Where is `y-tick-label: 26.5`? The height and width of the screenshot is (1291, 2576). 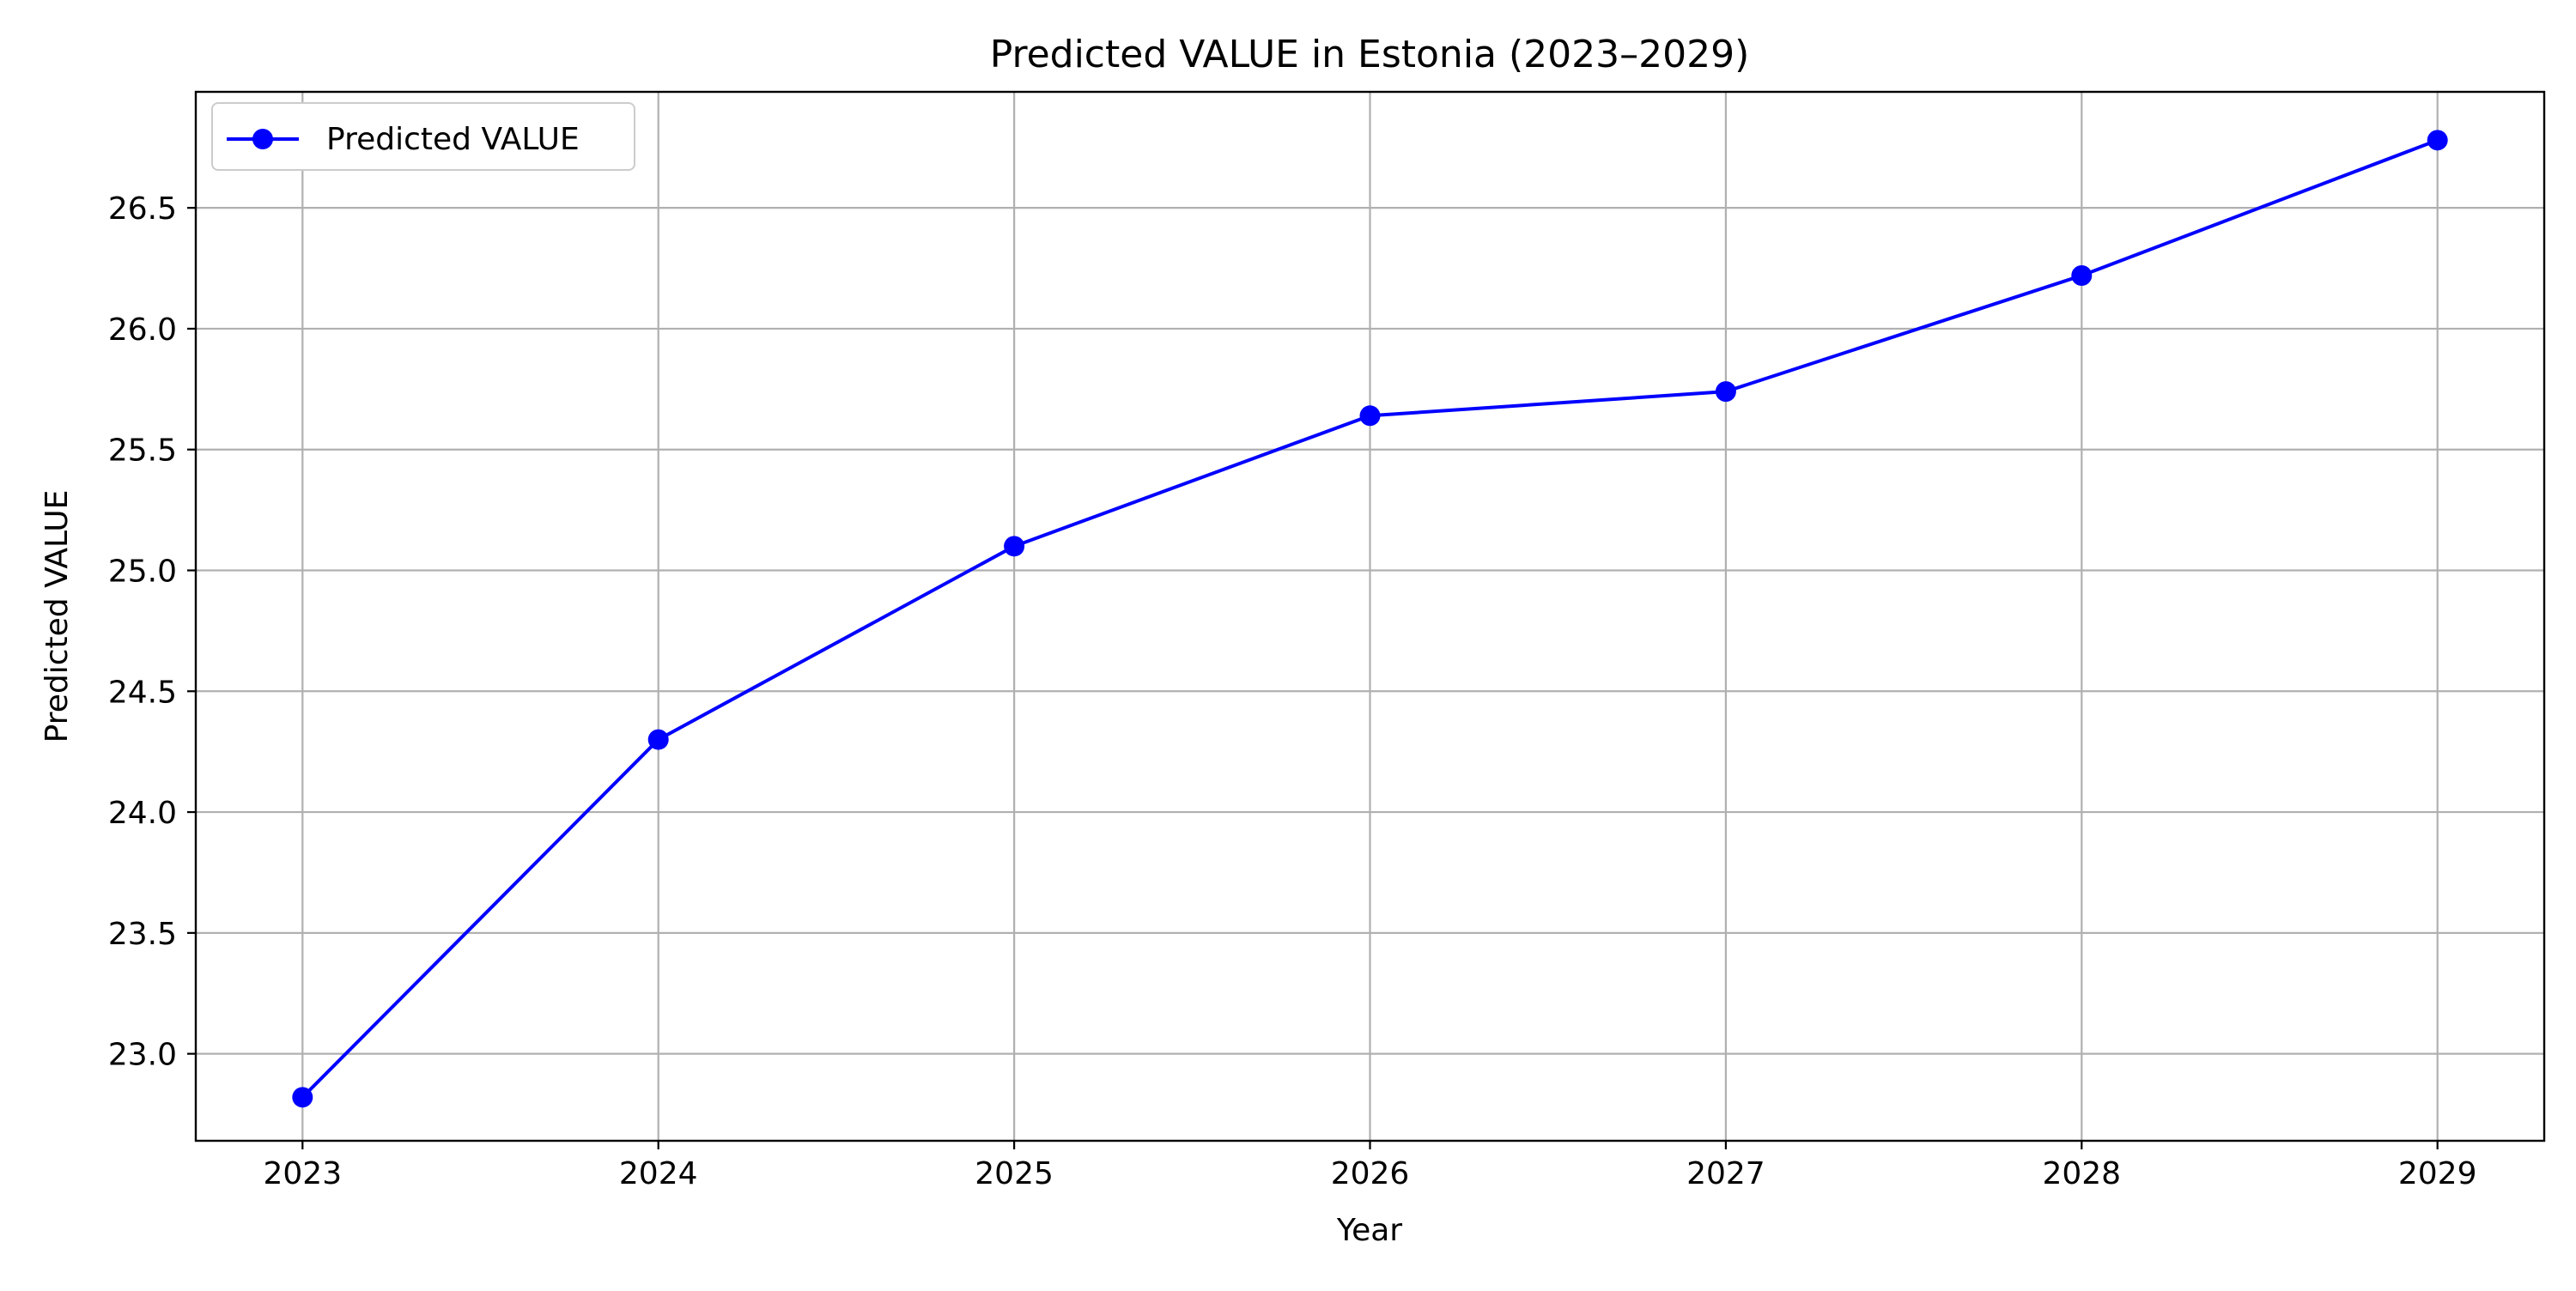 y-tick-label: 26.5 is located at coordinates (143, 209).